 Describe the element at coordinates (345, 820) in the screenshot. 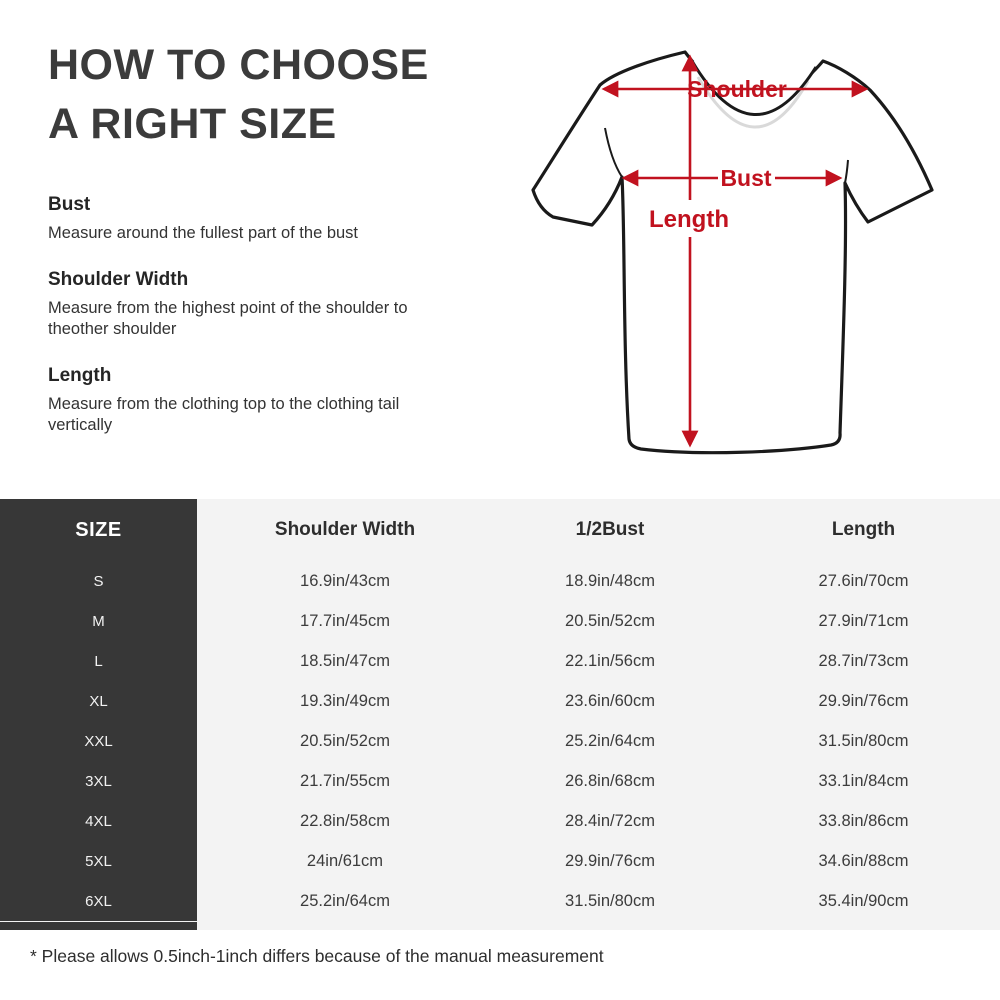

I see `table-cell: 22.8in/58cm` at that location.